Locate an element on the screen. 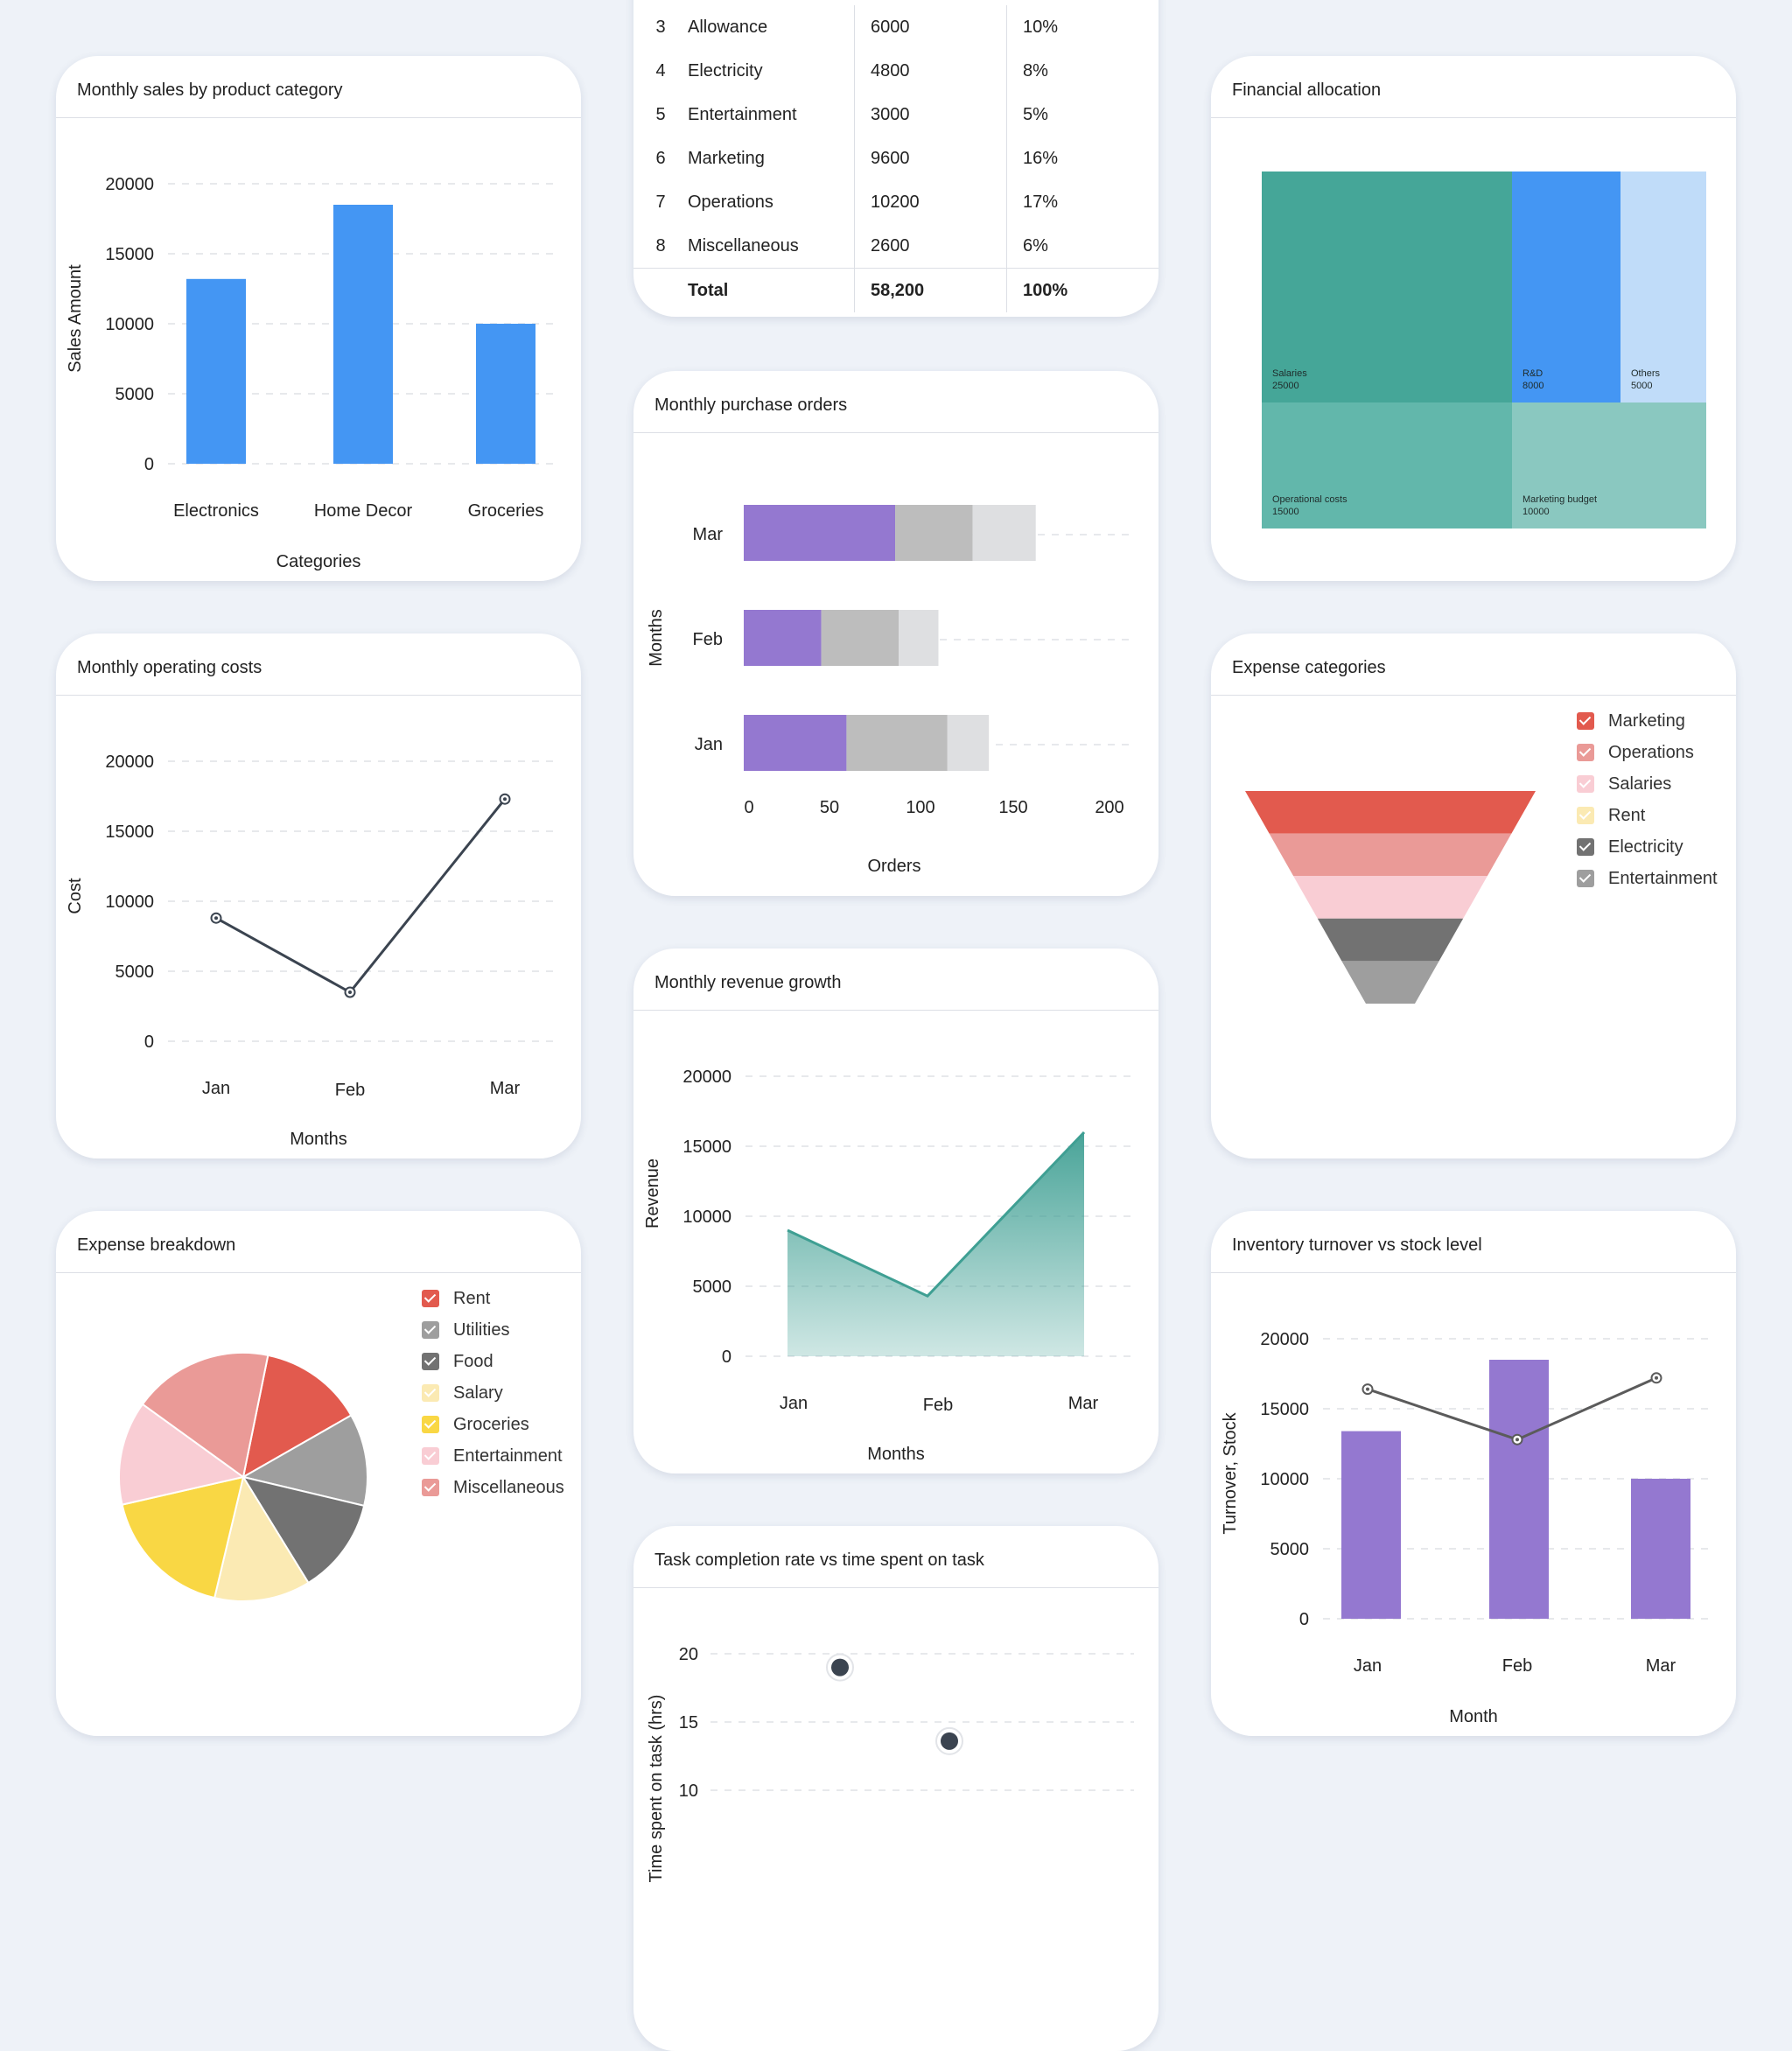 The height and width of the screenshot is (2051, 1792). pie-slice is located at coordinates (205, 1415).